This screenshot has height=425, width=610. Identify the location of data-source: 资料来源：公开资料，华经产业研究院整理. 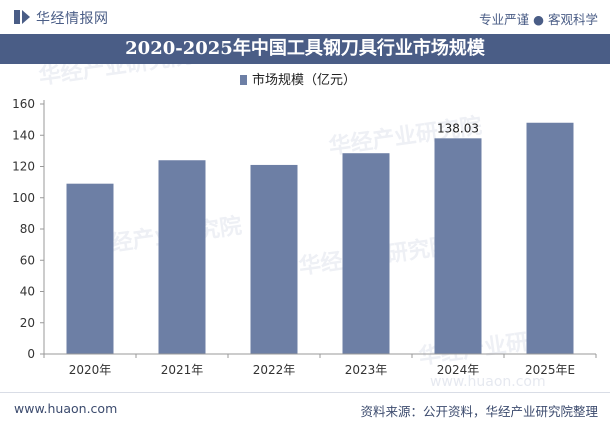
(479, 411).